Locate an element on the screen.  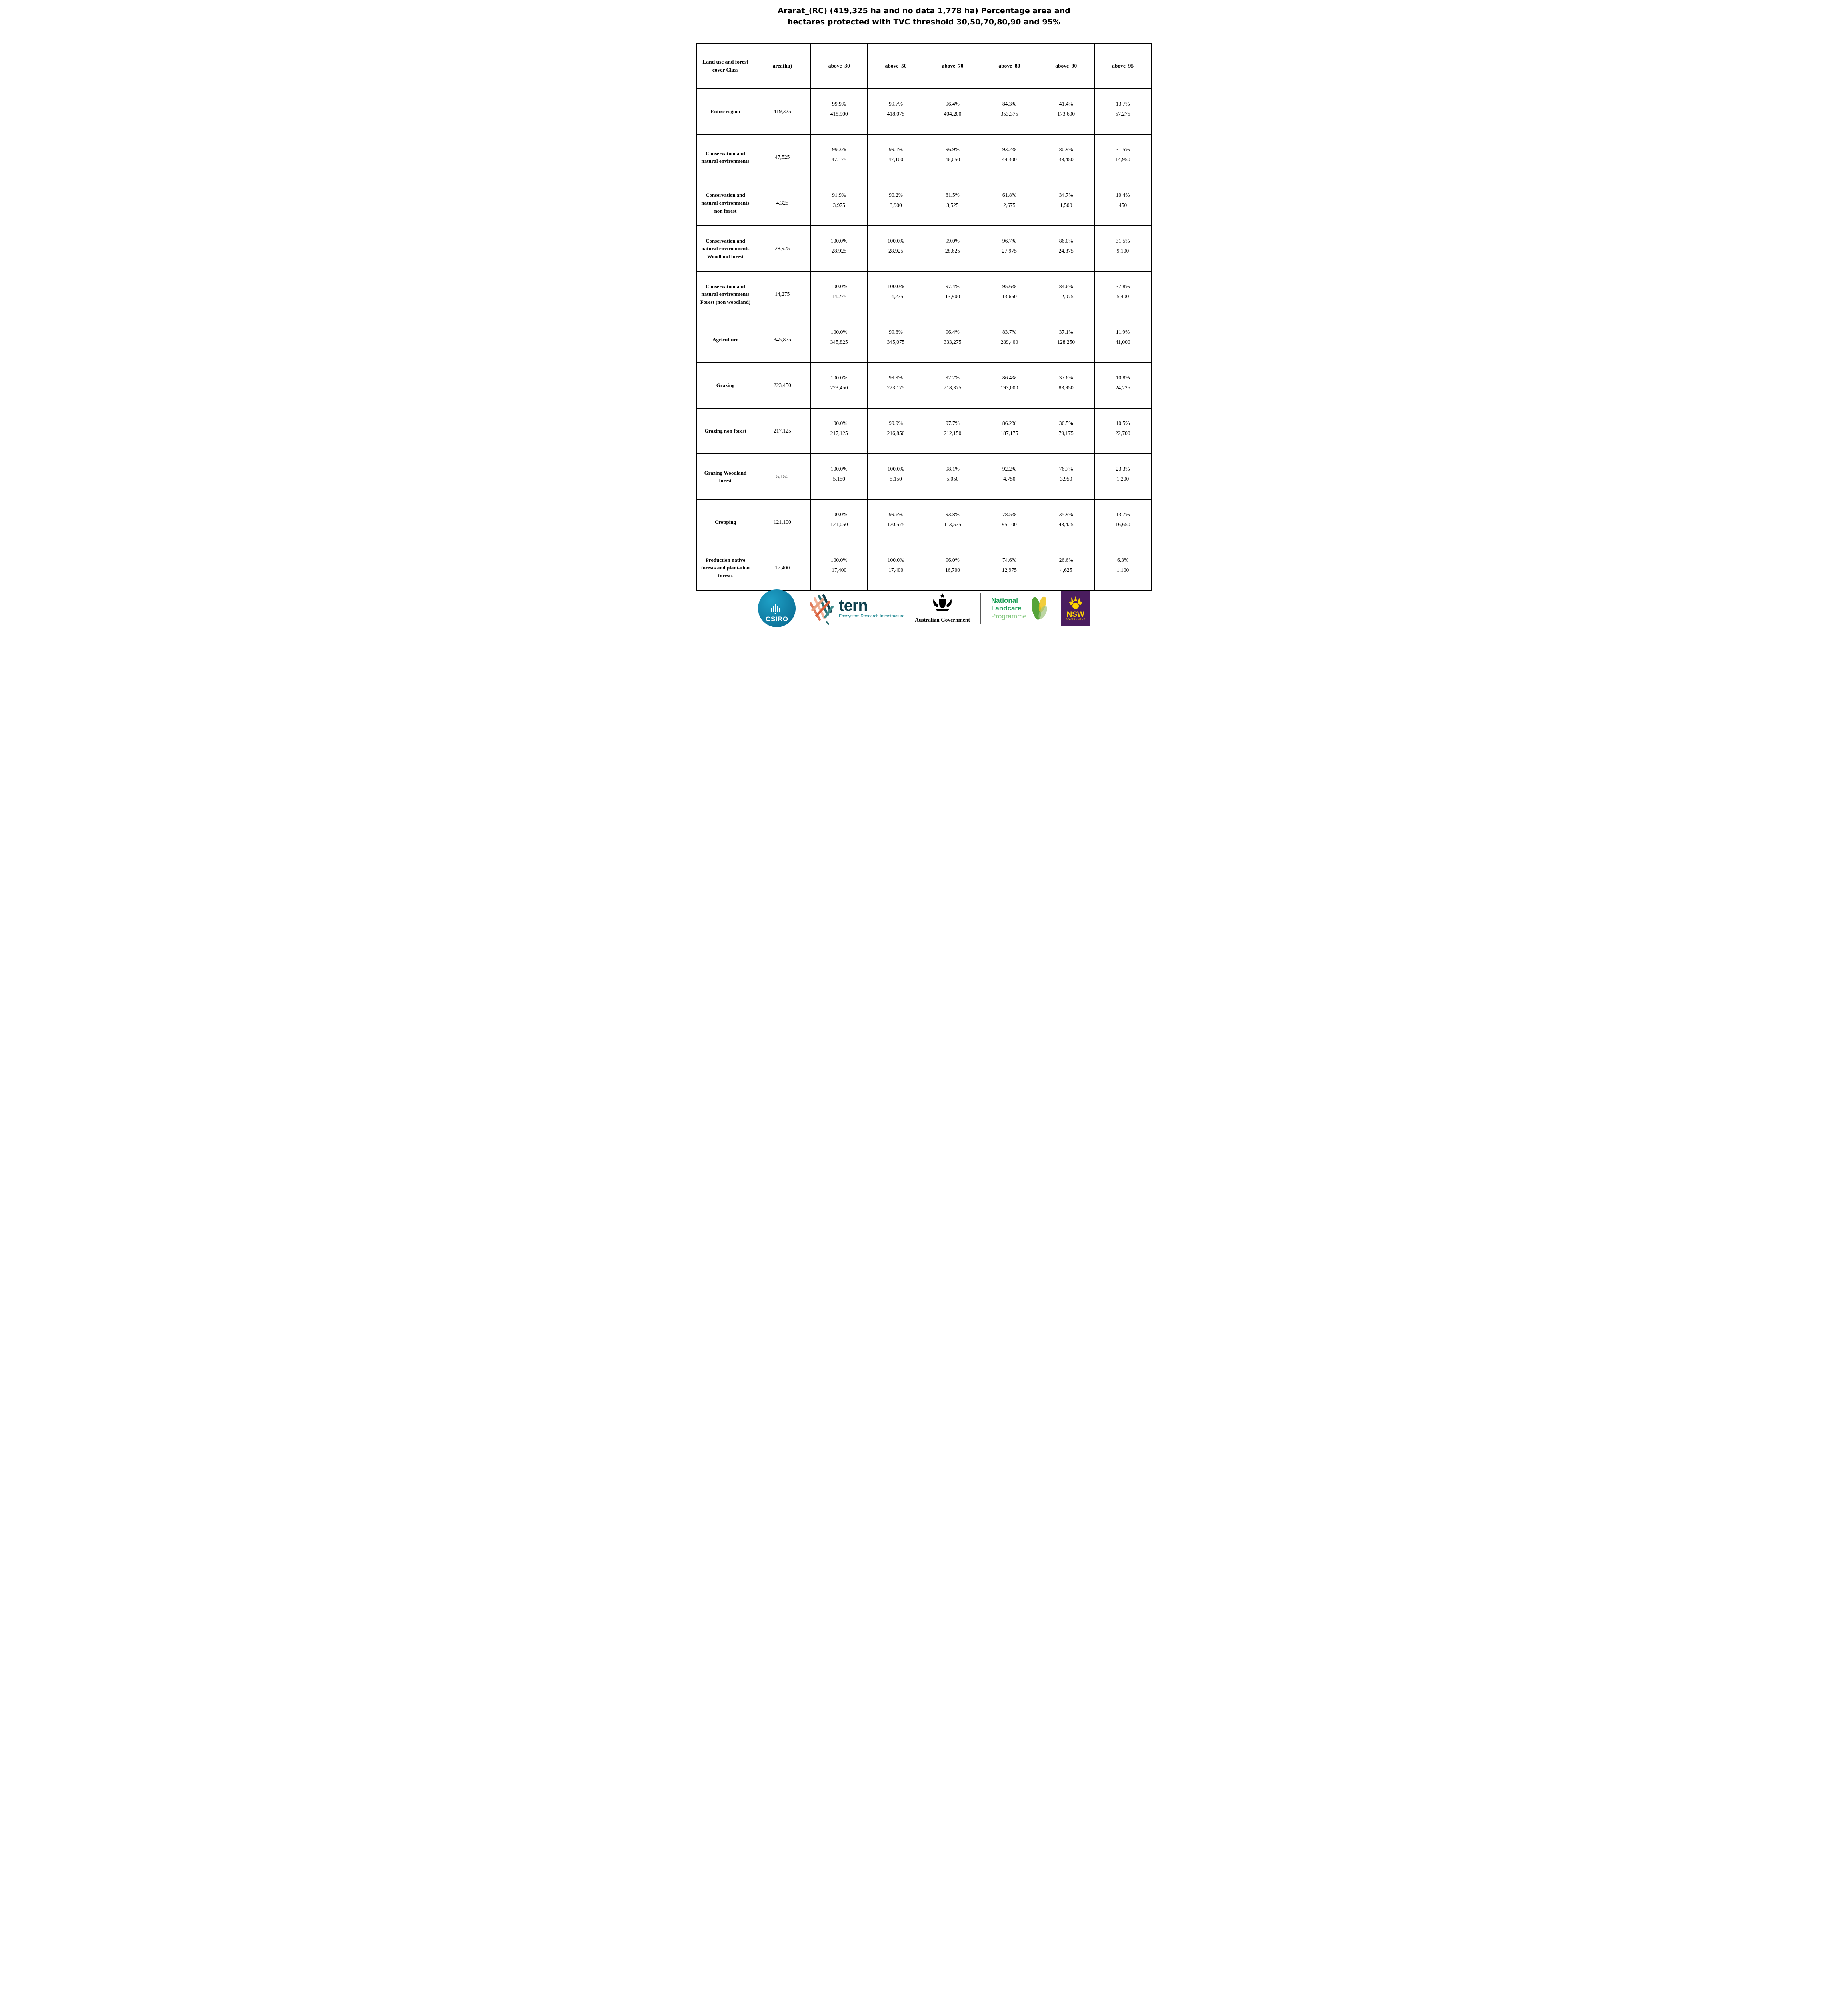
percent-value: 31.5% is located at coordinates (1123, 240).